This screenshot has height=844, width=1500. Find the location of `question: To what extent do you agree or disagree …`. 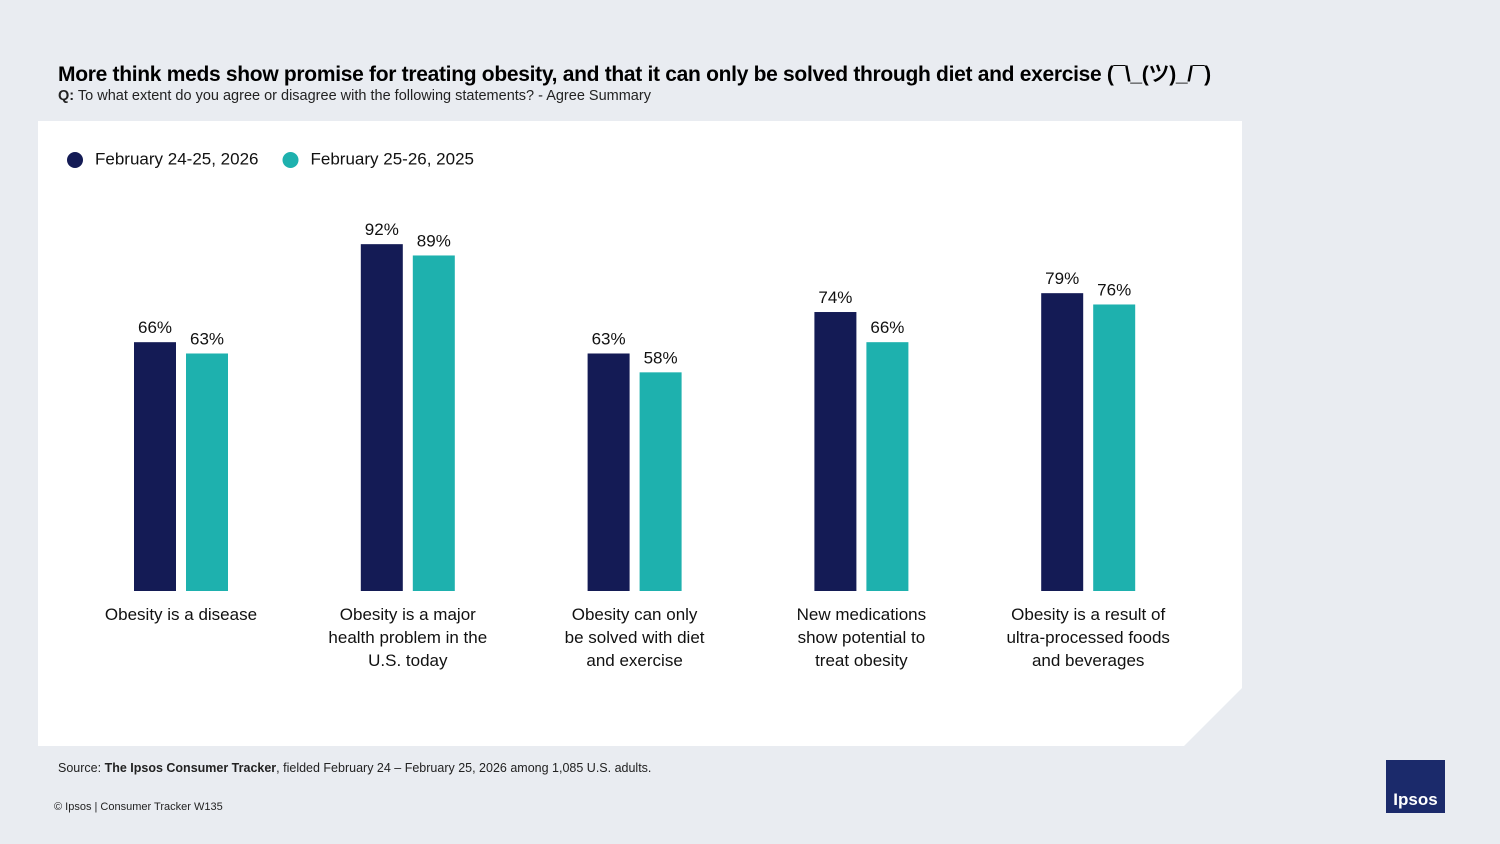

question: To what extent do you agree or disagree … is located at coordinates (364, 96).